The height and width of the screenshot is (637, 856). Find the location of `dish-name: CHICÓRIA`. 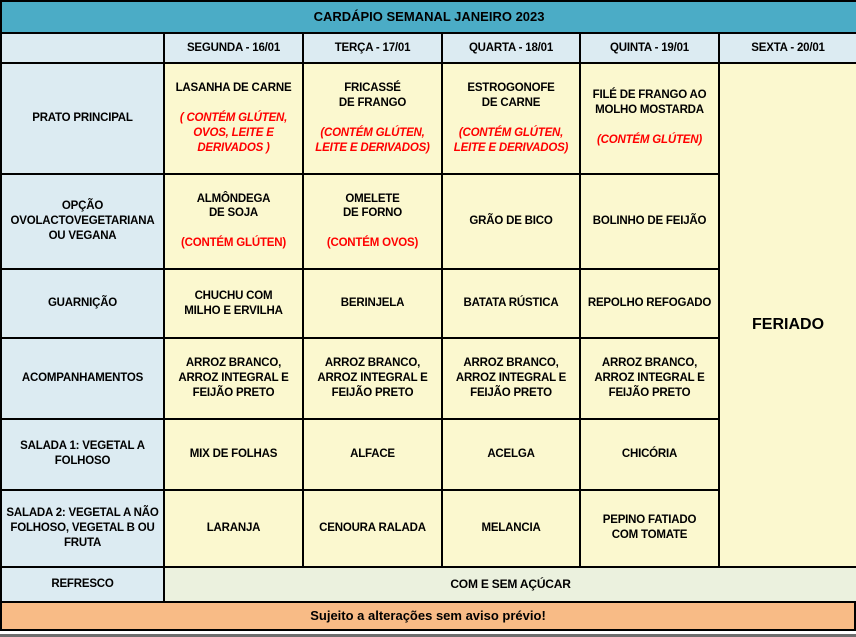

dish-name: CHICÓRIA is located at coordinates (649, 453).